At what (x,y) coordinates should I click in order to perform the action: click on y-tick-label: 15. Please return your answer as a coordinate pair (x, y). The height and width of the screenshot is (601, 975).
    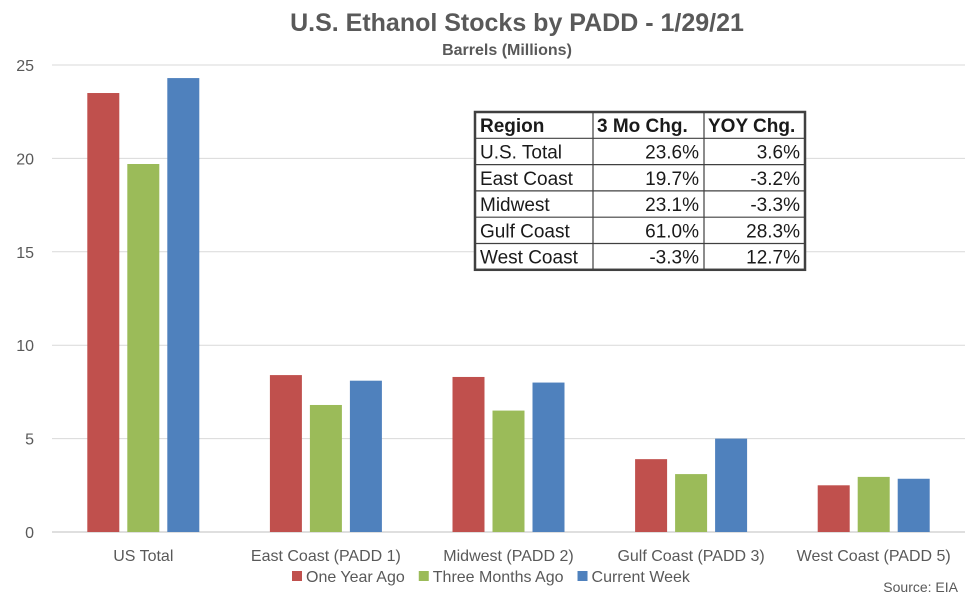
    Looking at the image, I should click on (25, 253).